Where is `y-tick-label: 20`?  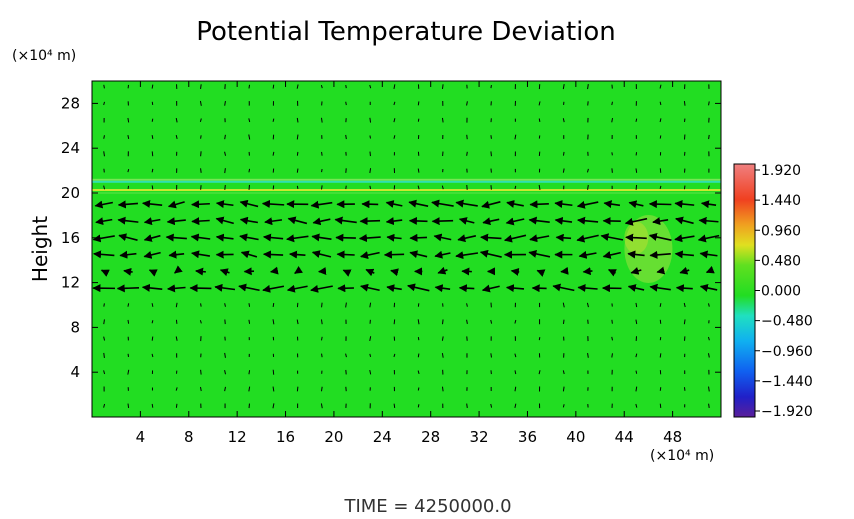
y-tick-label: 20 is located at coordinates (70, 193).